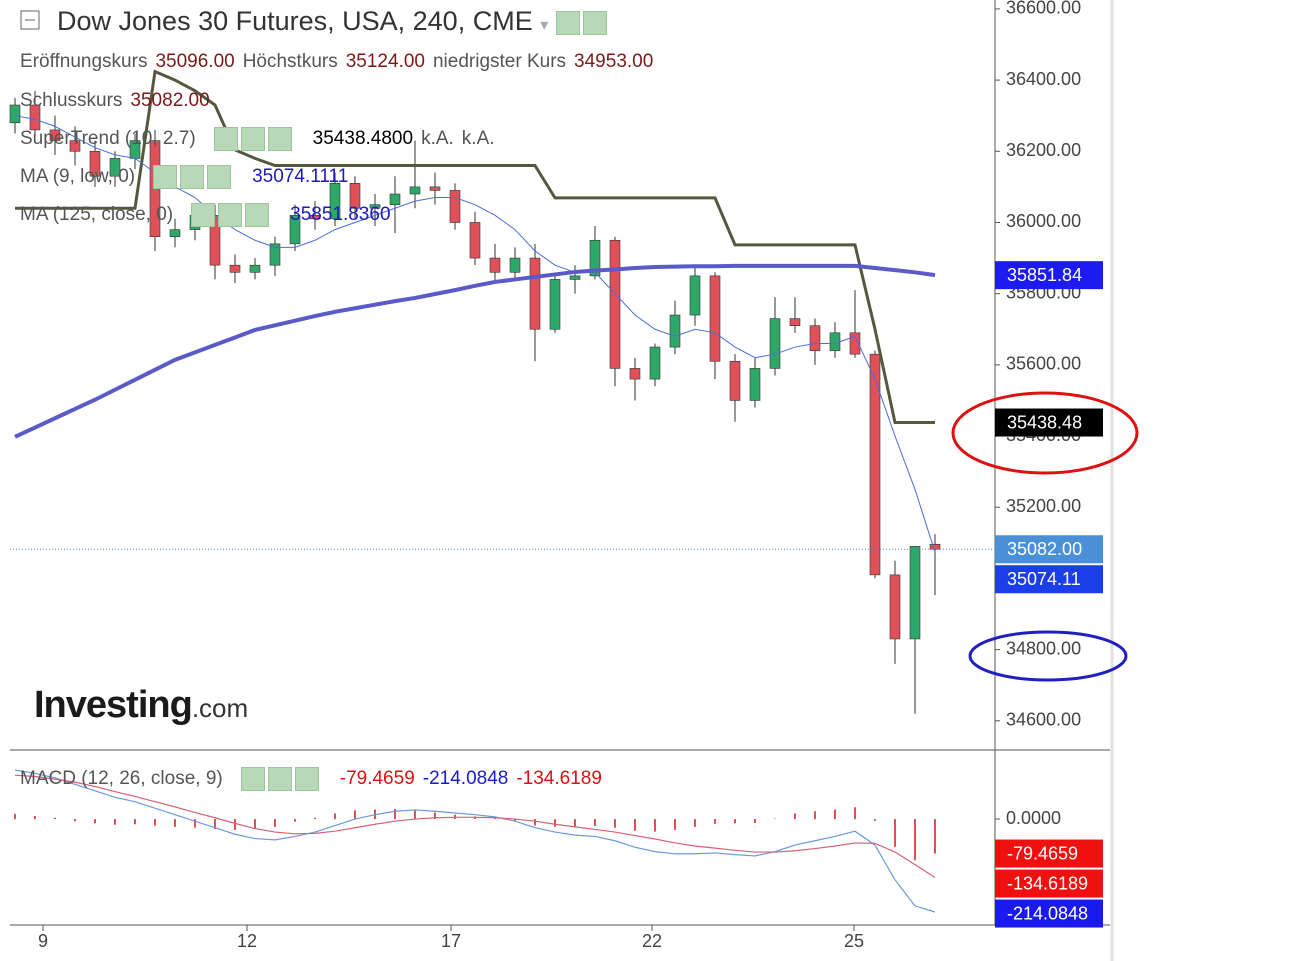 The width and height of the screenshot is (1315, 961). I want to click on ohlc-value: 35124.00, so click(385, 61).